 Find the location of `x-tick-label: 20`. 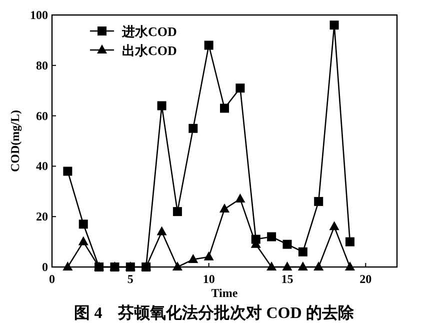

x-tick-label: 20 is located at coordinates (366, 279).